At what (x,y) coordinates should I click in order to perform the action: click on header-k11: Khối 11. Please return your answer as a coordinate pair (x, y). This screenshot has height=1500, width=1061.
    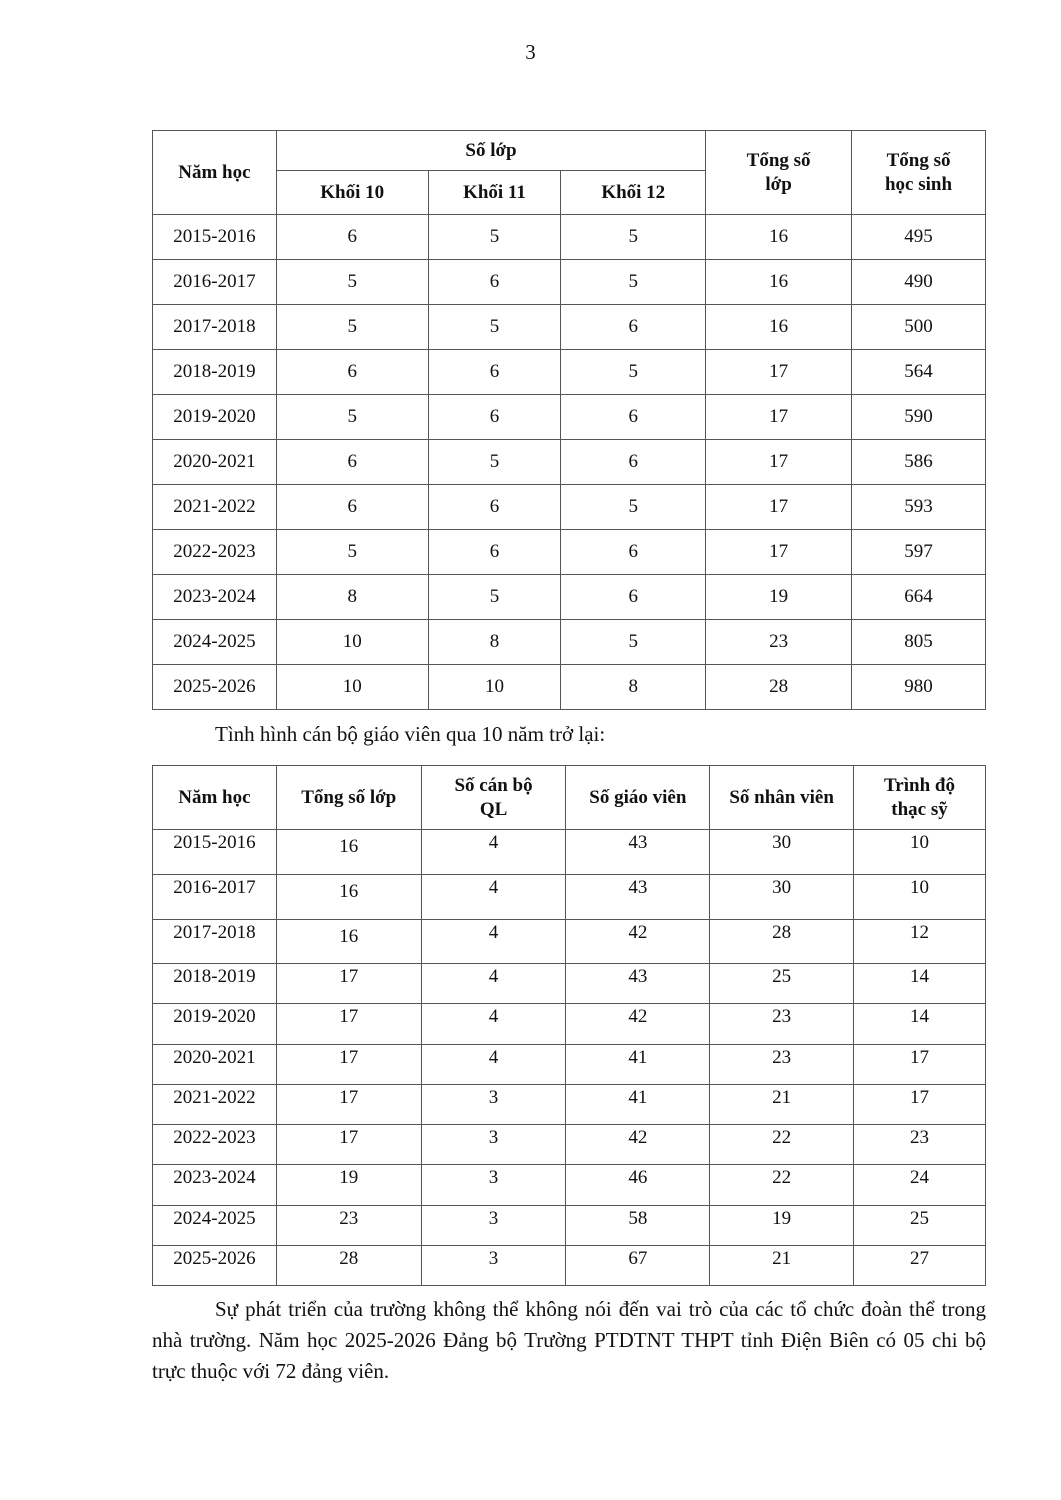
    Looking at the image, I should click on (494, 192).